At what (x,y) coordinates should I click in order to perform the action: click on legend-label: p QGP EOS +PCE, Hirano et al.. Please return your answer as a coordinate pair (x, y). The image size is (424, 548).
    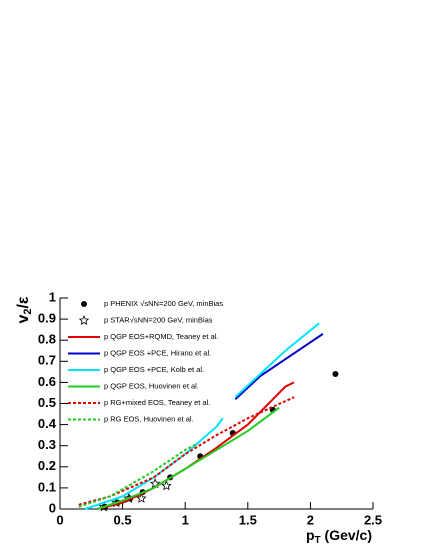
    Looking at the image, I should click on (157, 352).